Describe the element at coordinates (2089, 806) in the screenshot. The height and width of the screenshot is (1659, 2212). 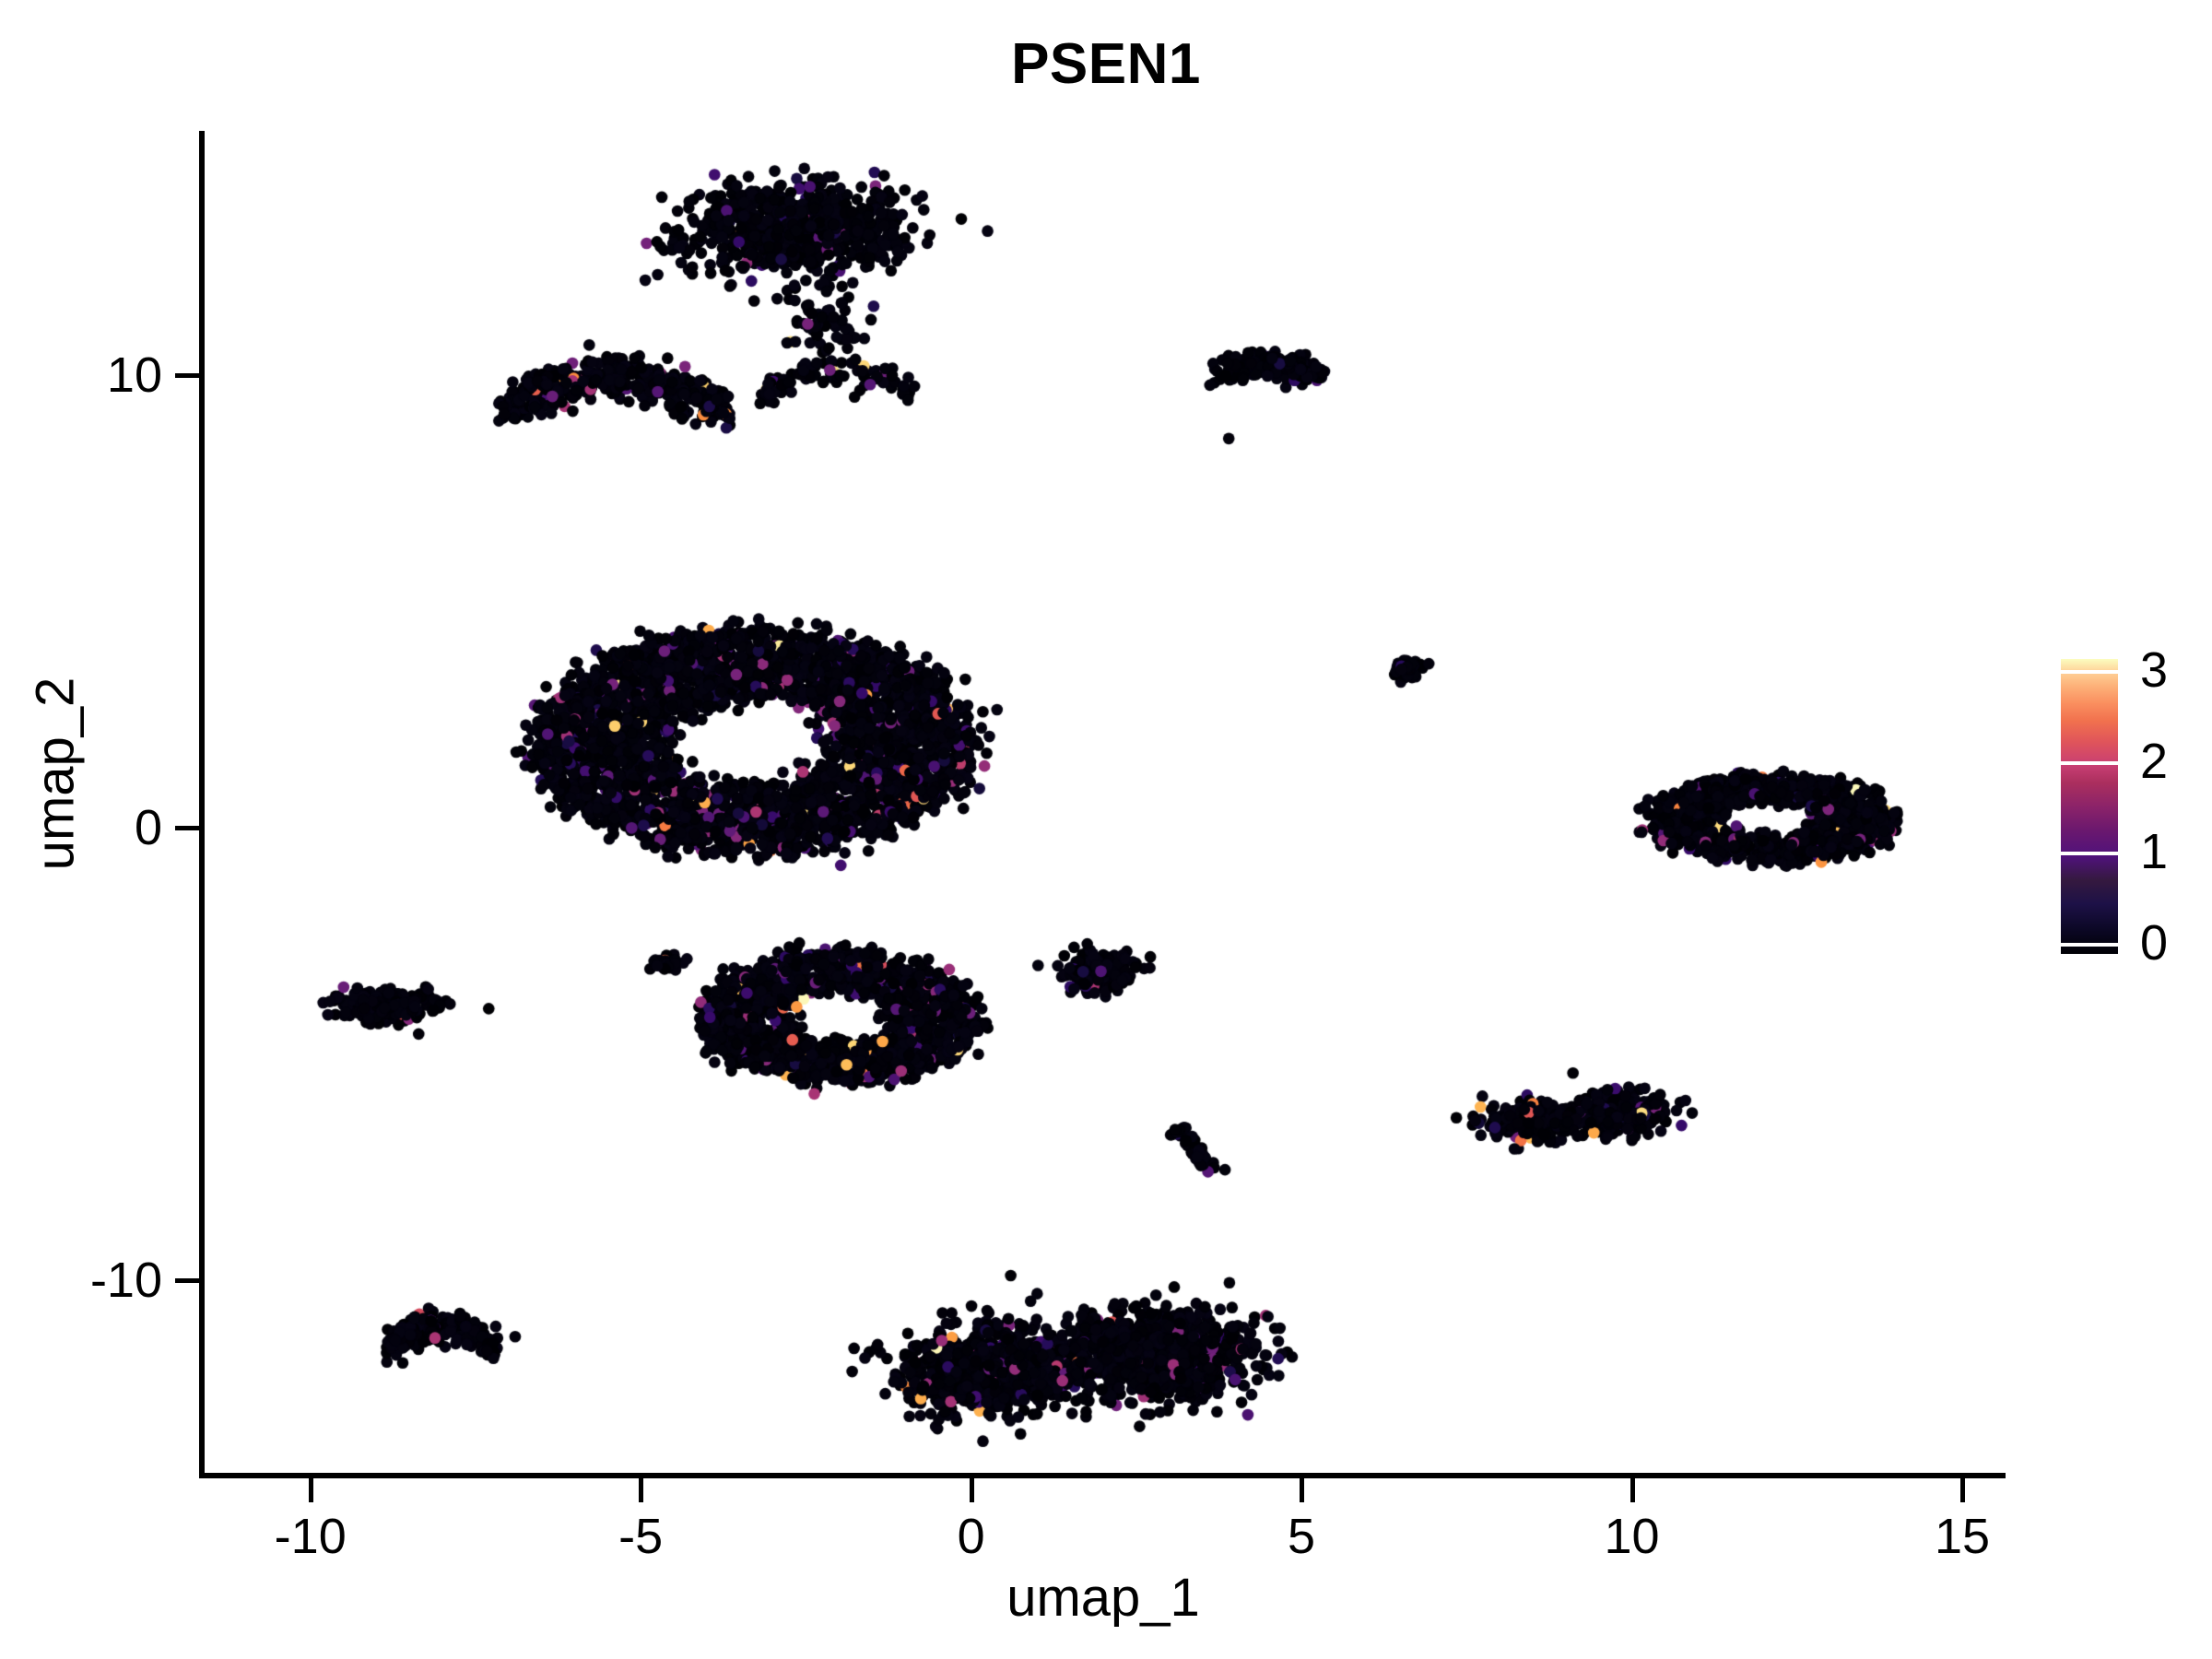
I see `colorbar-gradient` at that location.